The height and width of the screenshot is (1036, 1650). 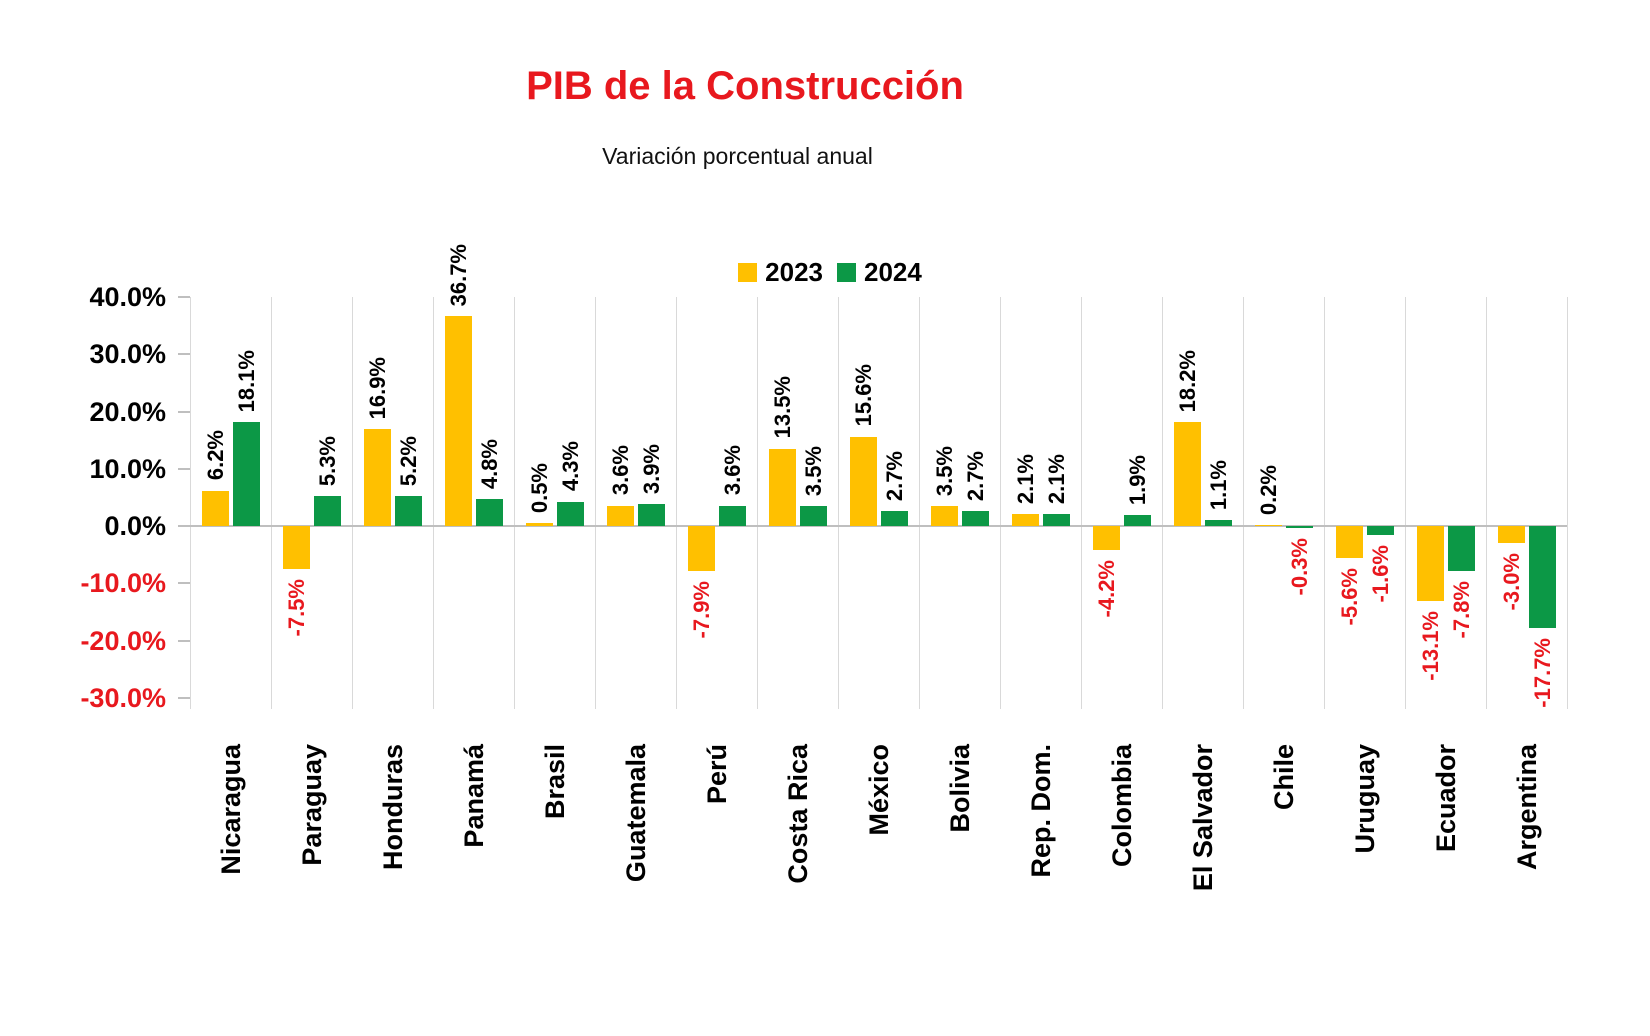 I want to click on category-cell-colombia: Colombia, so click(x=1121, y=859).